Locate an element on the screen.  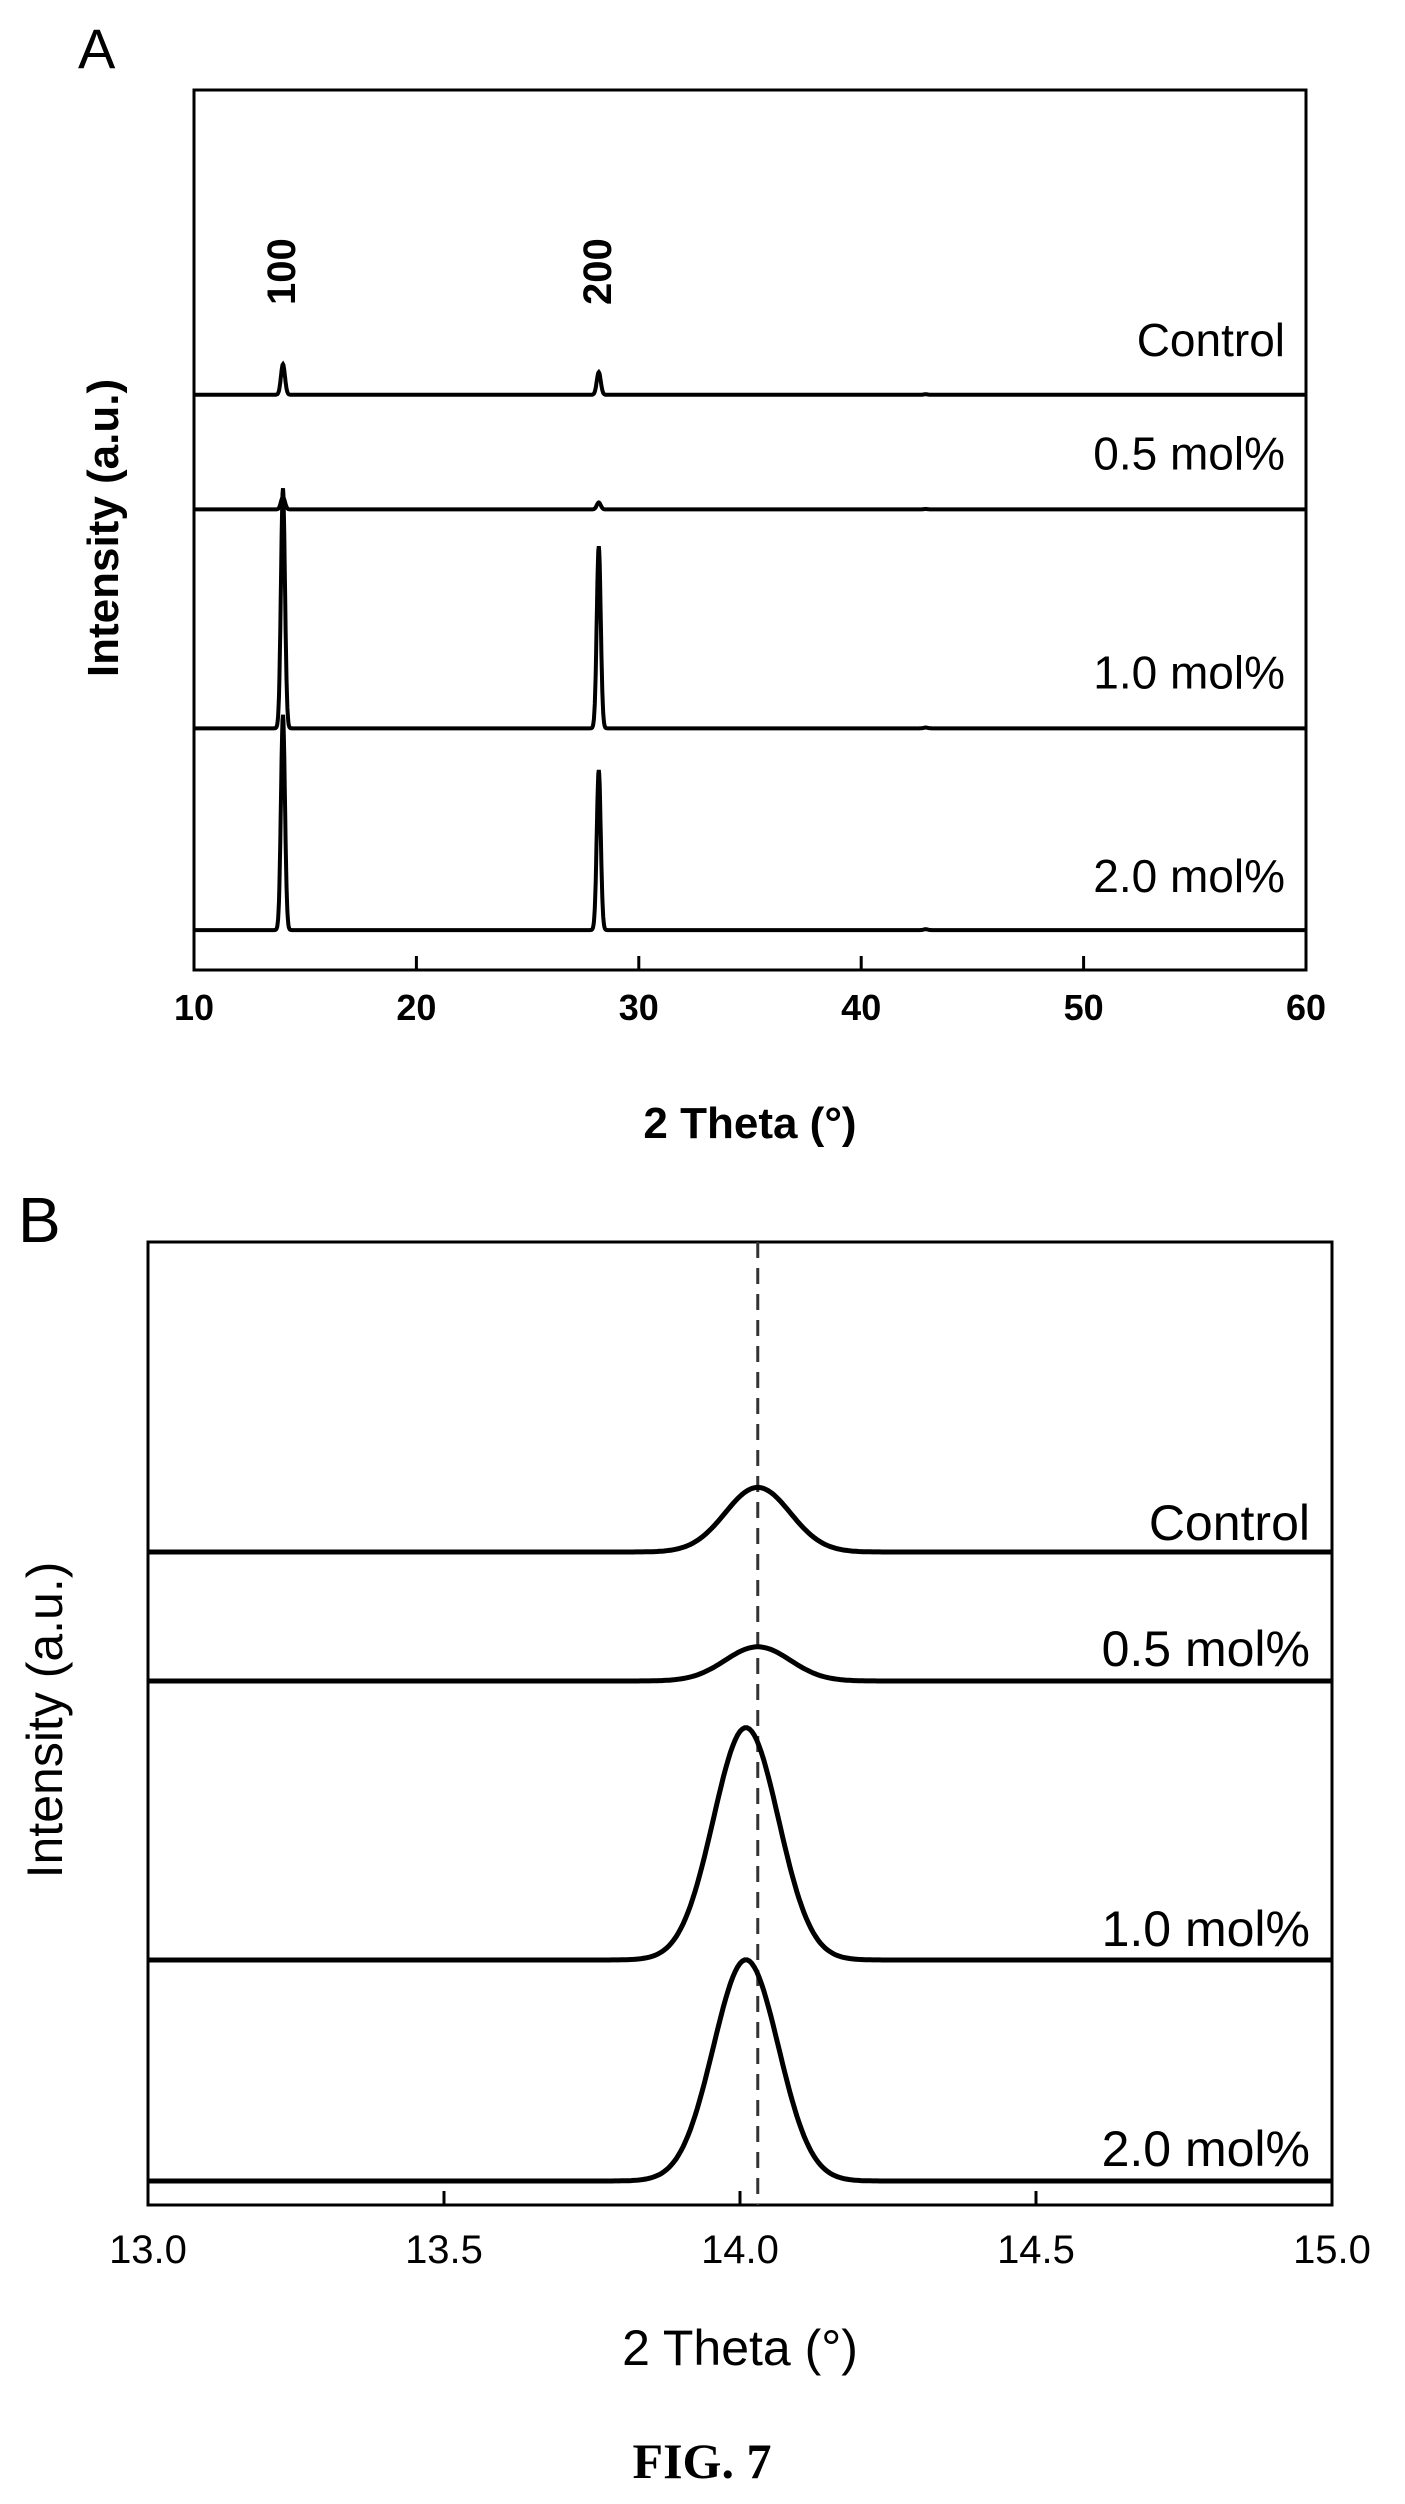
x-tick-label: 14.0 is located at coordinates (740, 2250).